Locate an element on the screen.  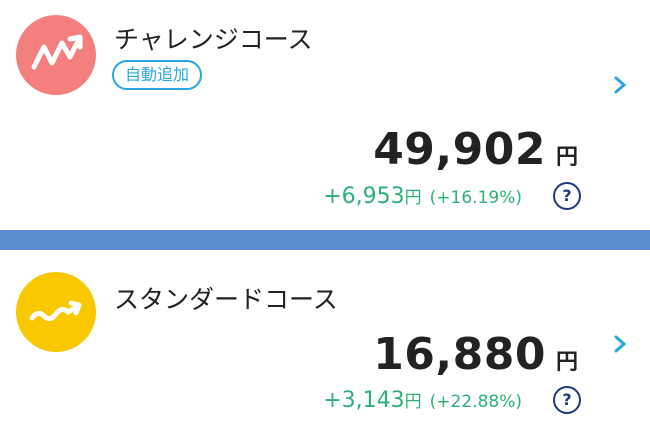
separator is located at coordinates (325, 240).